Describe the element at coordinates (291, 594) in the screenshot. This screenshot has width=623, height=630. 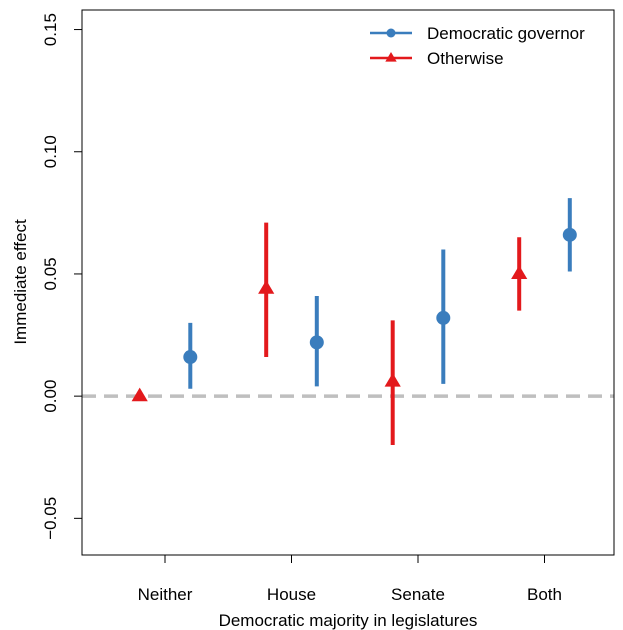
I see `x-tick-label-house: House` at that location.